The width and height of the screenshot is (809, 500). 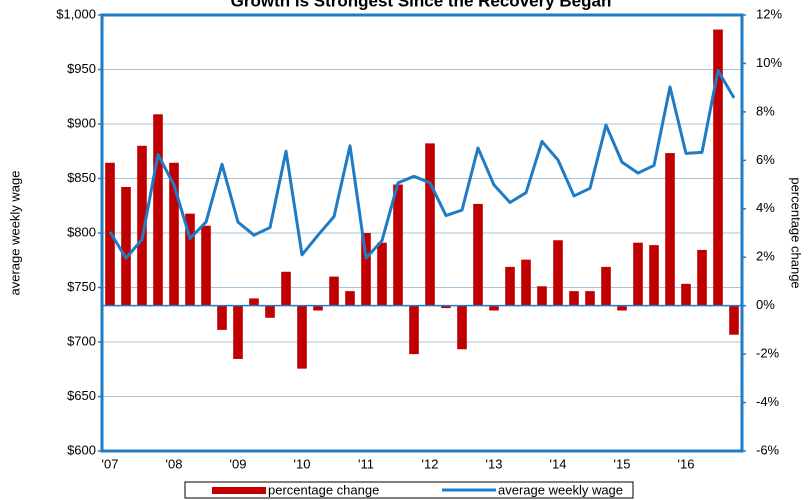 What do you see at coordinates (768, 401) in the screenshot?
I see `y2-tick-label: -4%` at bounding box center [768, 401].